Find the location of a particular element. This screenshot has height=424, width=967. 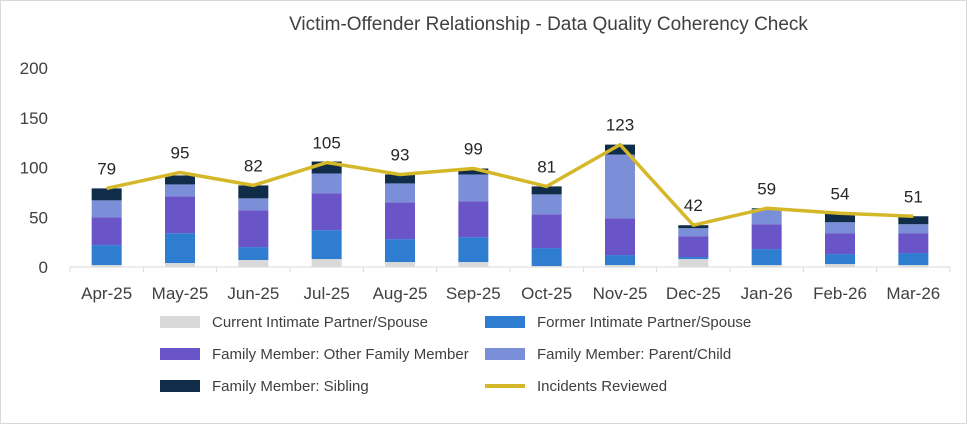

line-data-label: 95 is located at coordinates (180, 152).